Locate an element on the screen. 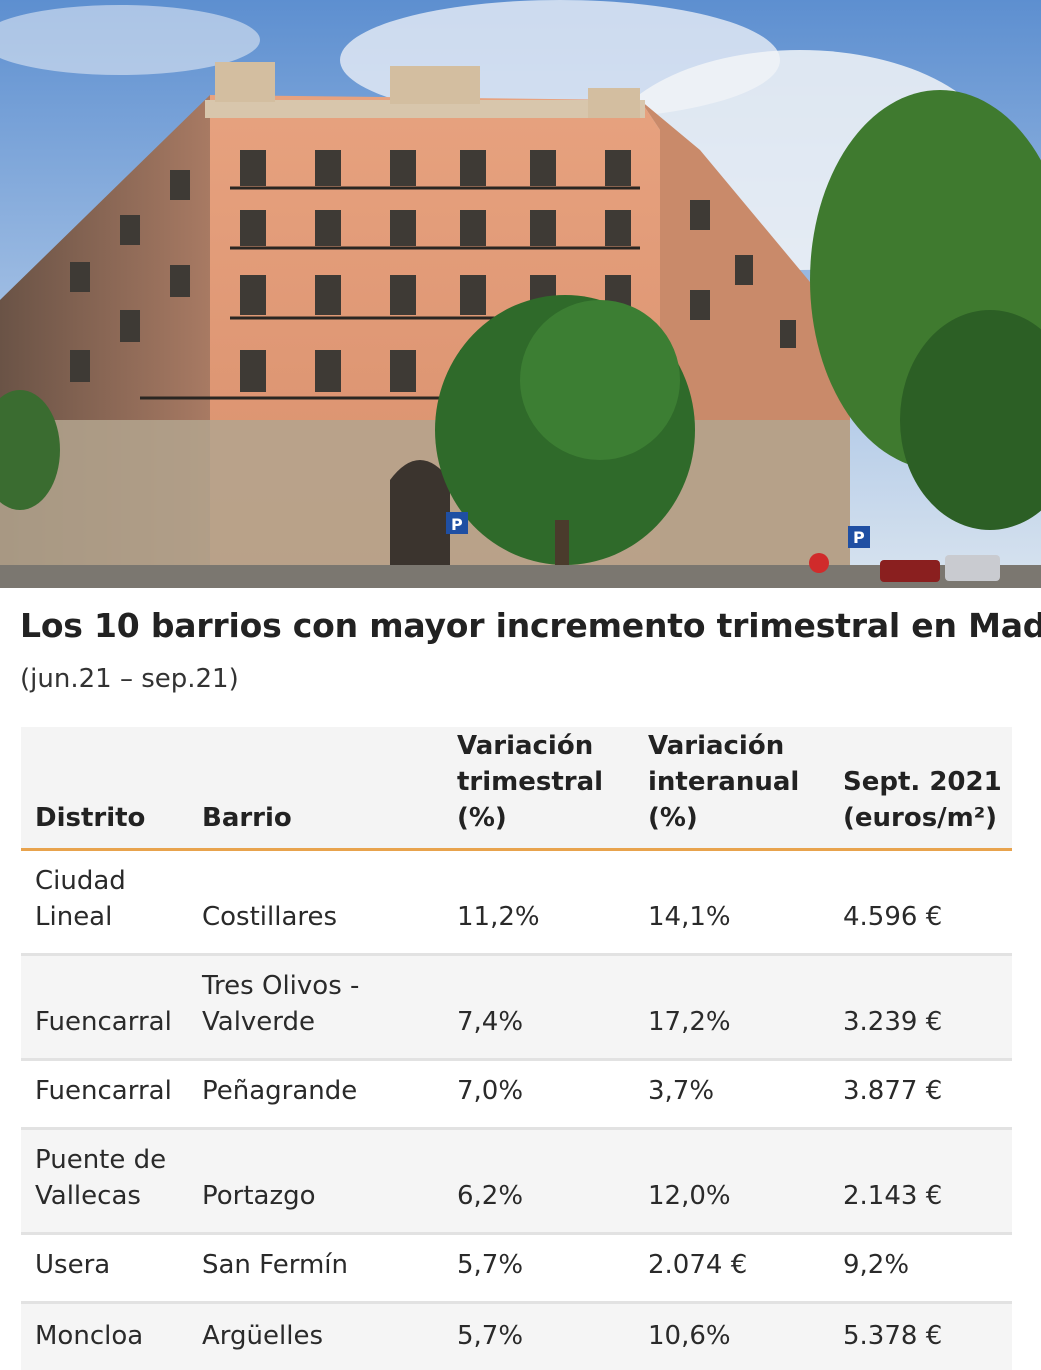 The height and width of the screenshot is (1370, 1041). cell-barrio: Peñagrande is located at coordinates (280, 1091).